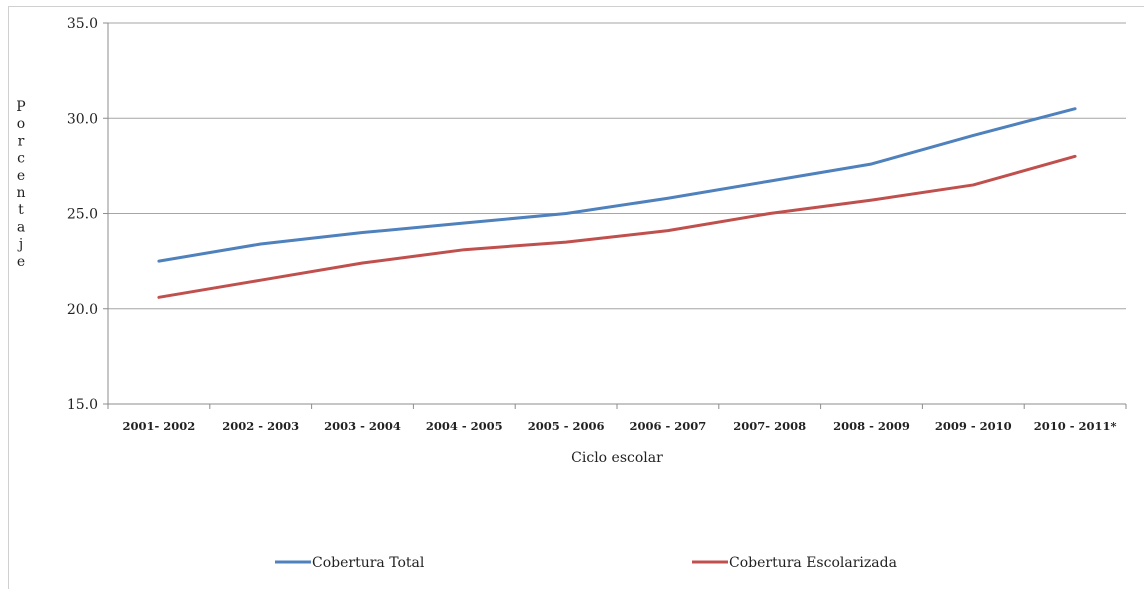  What do you see at coordinates (586, 563) in the screenshot?
I see `legend: Cobertura Total Cobertura Escolarizada` at bounding box center [586, 563].